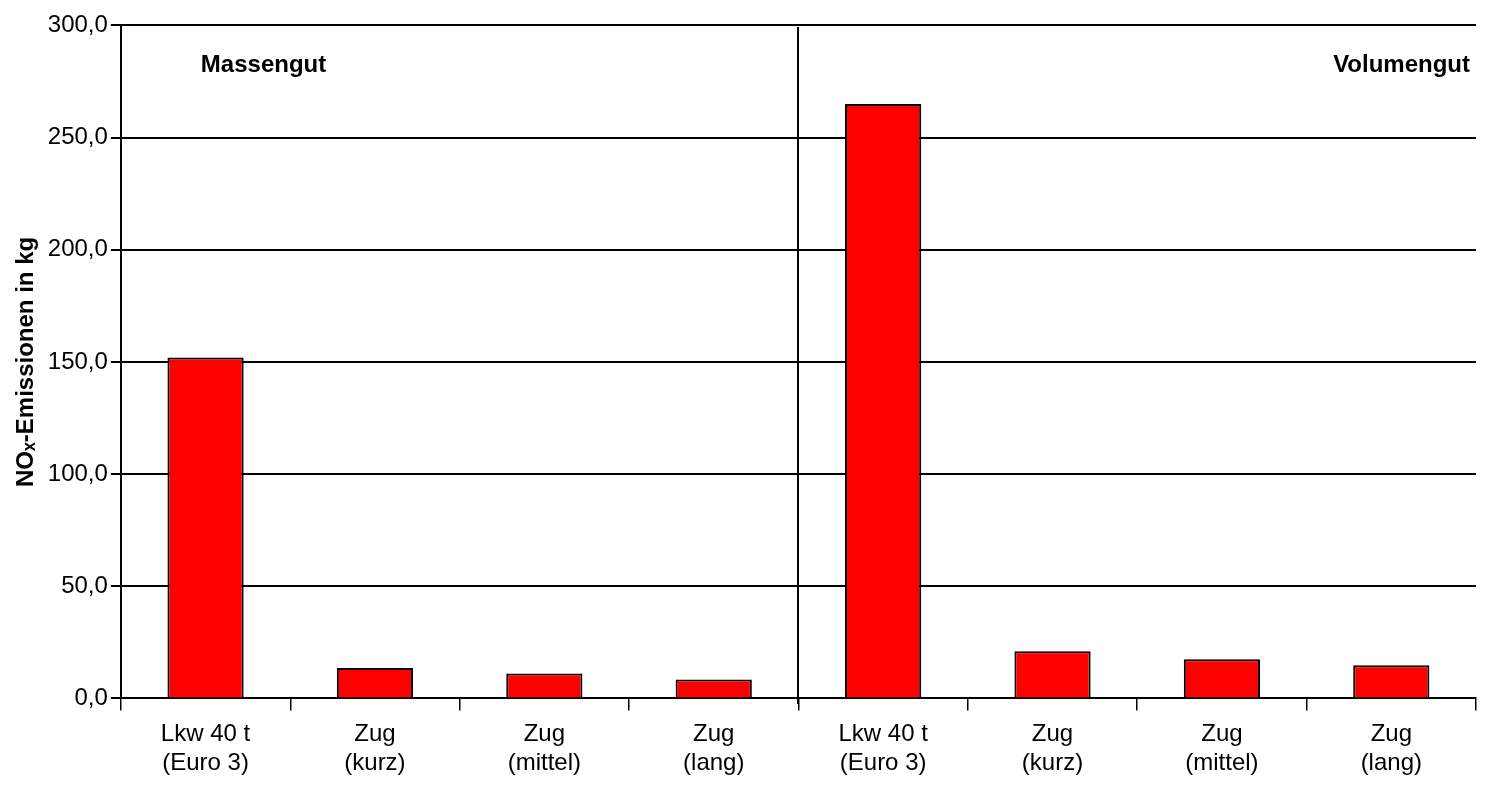  What do you see at coordinates (77, 136) in the screenshot?
I see `y-tick-label: 250,0` at bounding box center [77, 136].